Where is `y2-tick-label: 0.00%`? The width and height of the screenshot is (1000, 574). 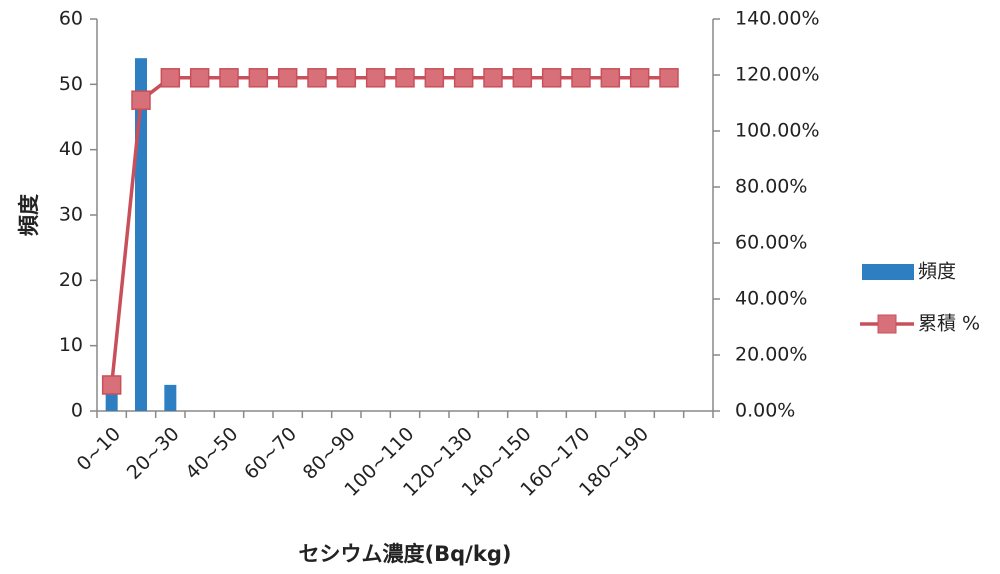
y2-tick-label: 0.00% is located at coordinates (765, 411).